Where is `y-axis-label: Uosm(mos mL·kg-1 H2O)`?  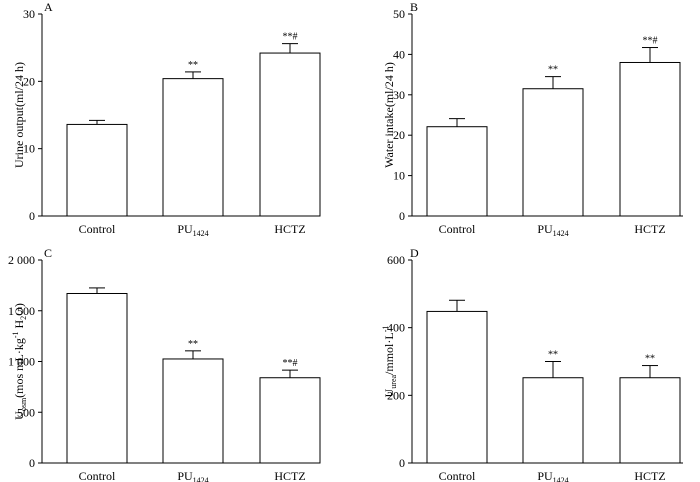 y-axis-label: Uosm(mos mL·kg-1 H2O) is located at coordinates (19, 361).